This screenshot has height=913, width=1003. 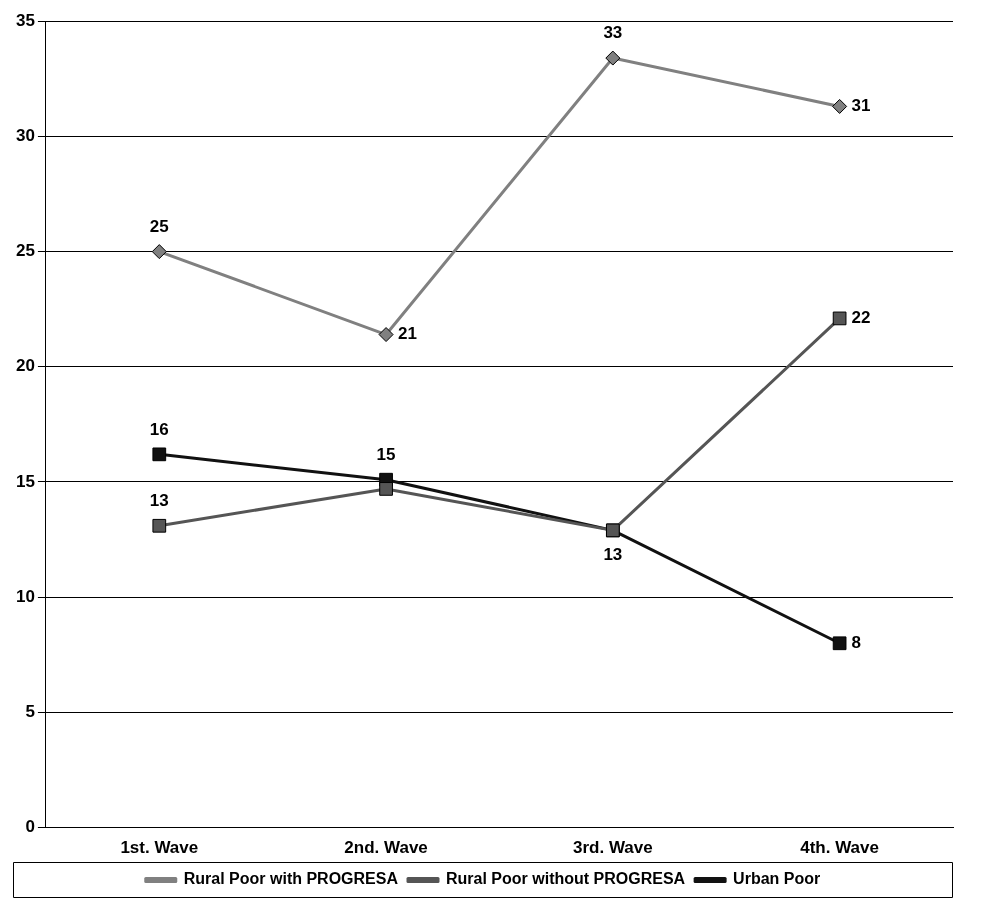 I want to click on y-tick-label: 5, so click(x=30, y=712).